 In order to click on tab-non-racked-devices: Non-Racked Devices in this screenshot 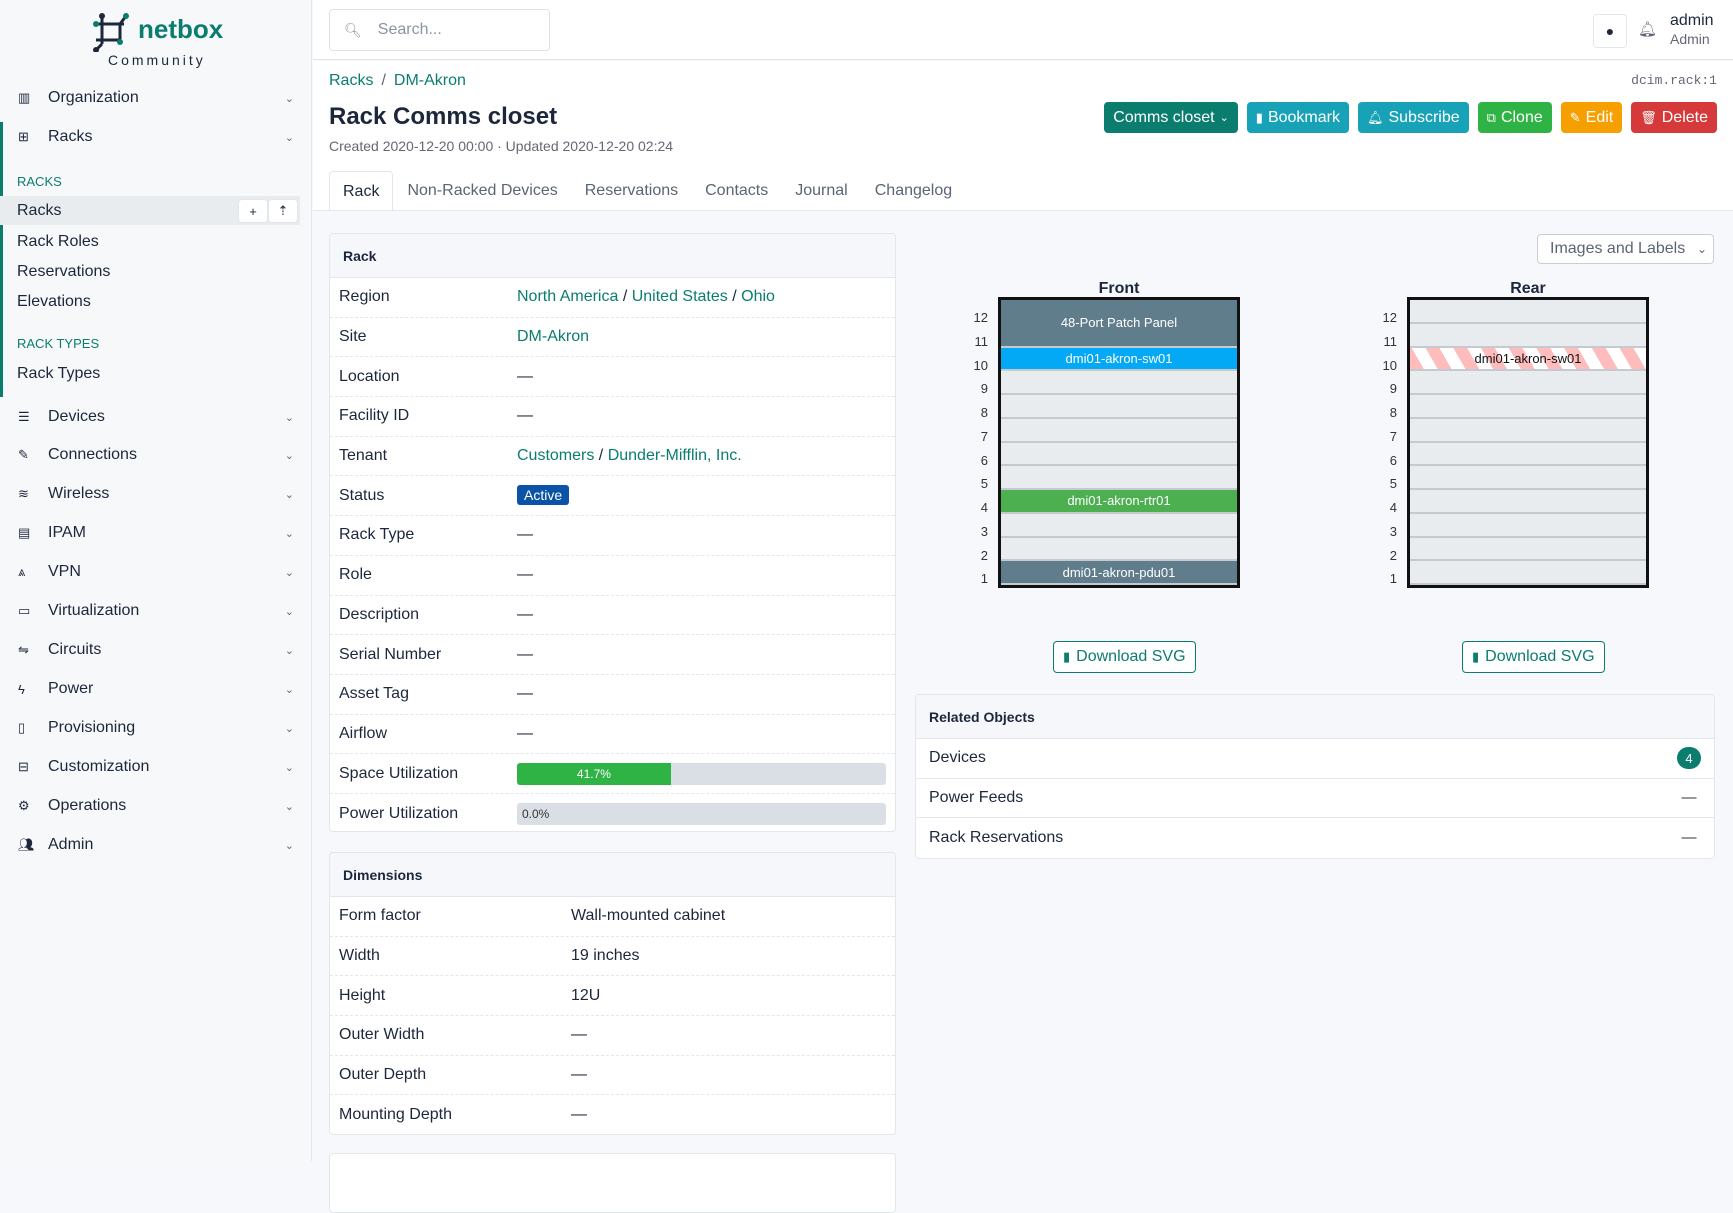, I will do `click(482, 190)`.